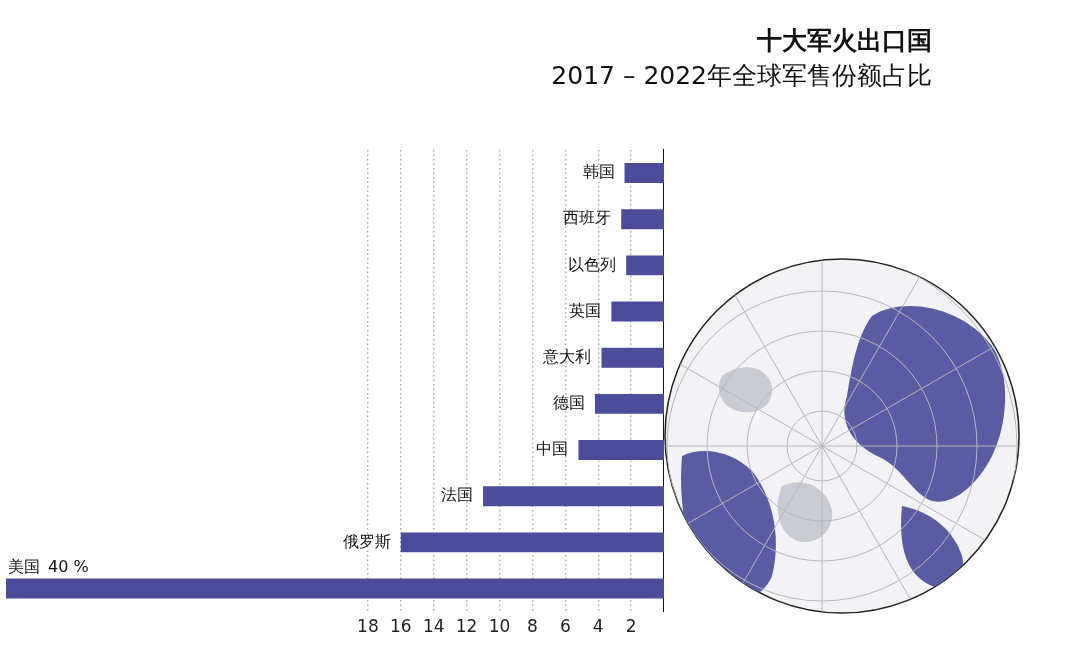 Image resolution: width=1084 pixels, height=658 pixels. What do you see at coordinates (598, 626) in the screenshot?
I see `x-tick-label: 4` at bounding box center [598, 626].